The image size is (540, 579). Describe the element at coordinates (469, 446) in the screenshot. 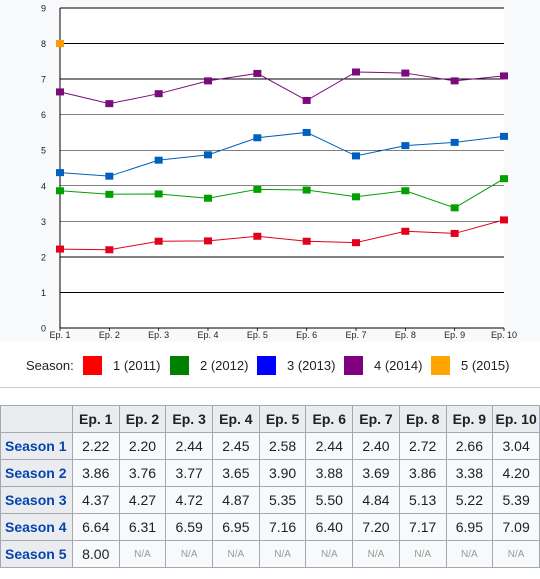

I see `table-cell: 2.66` at that location.